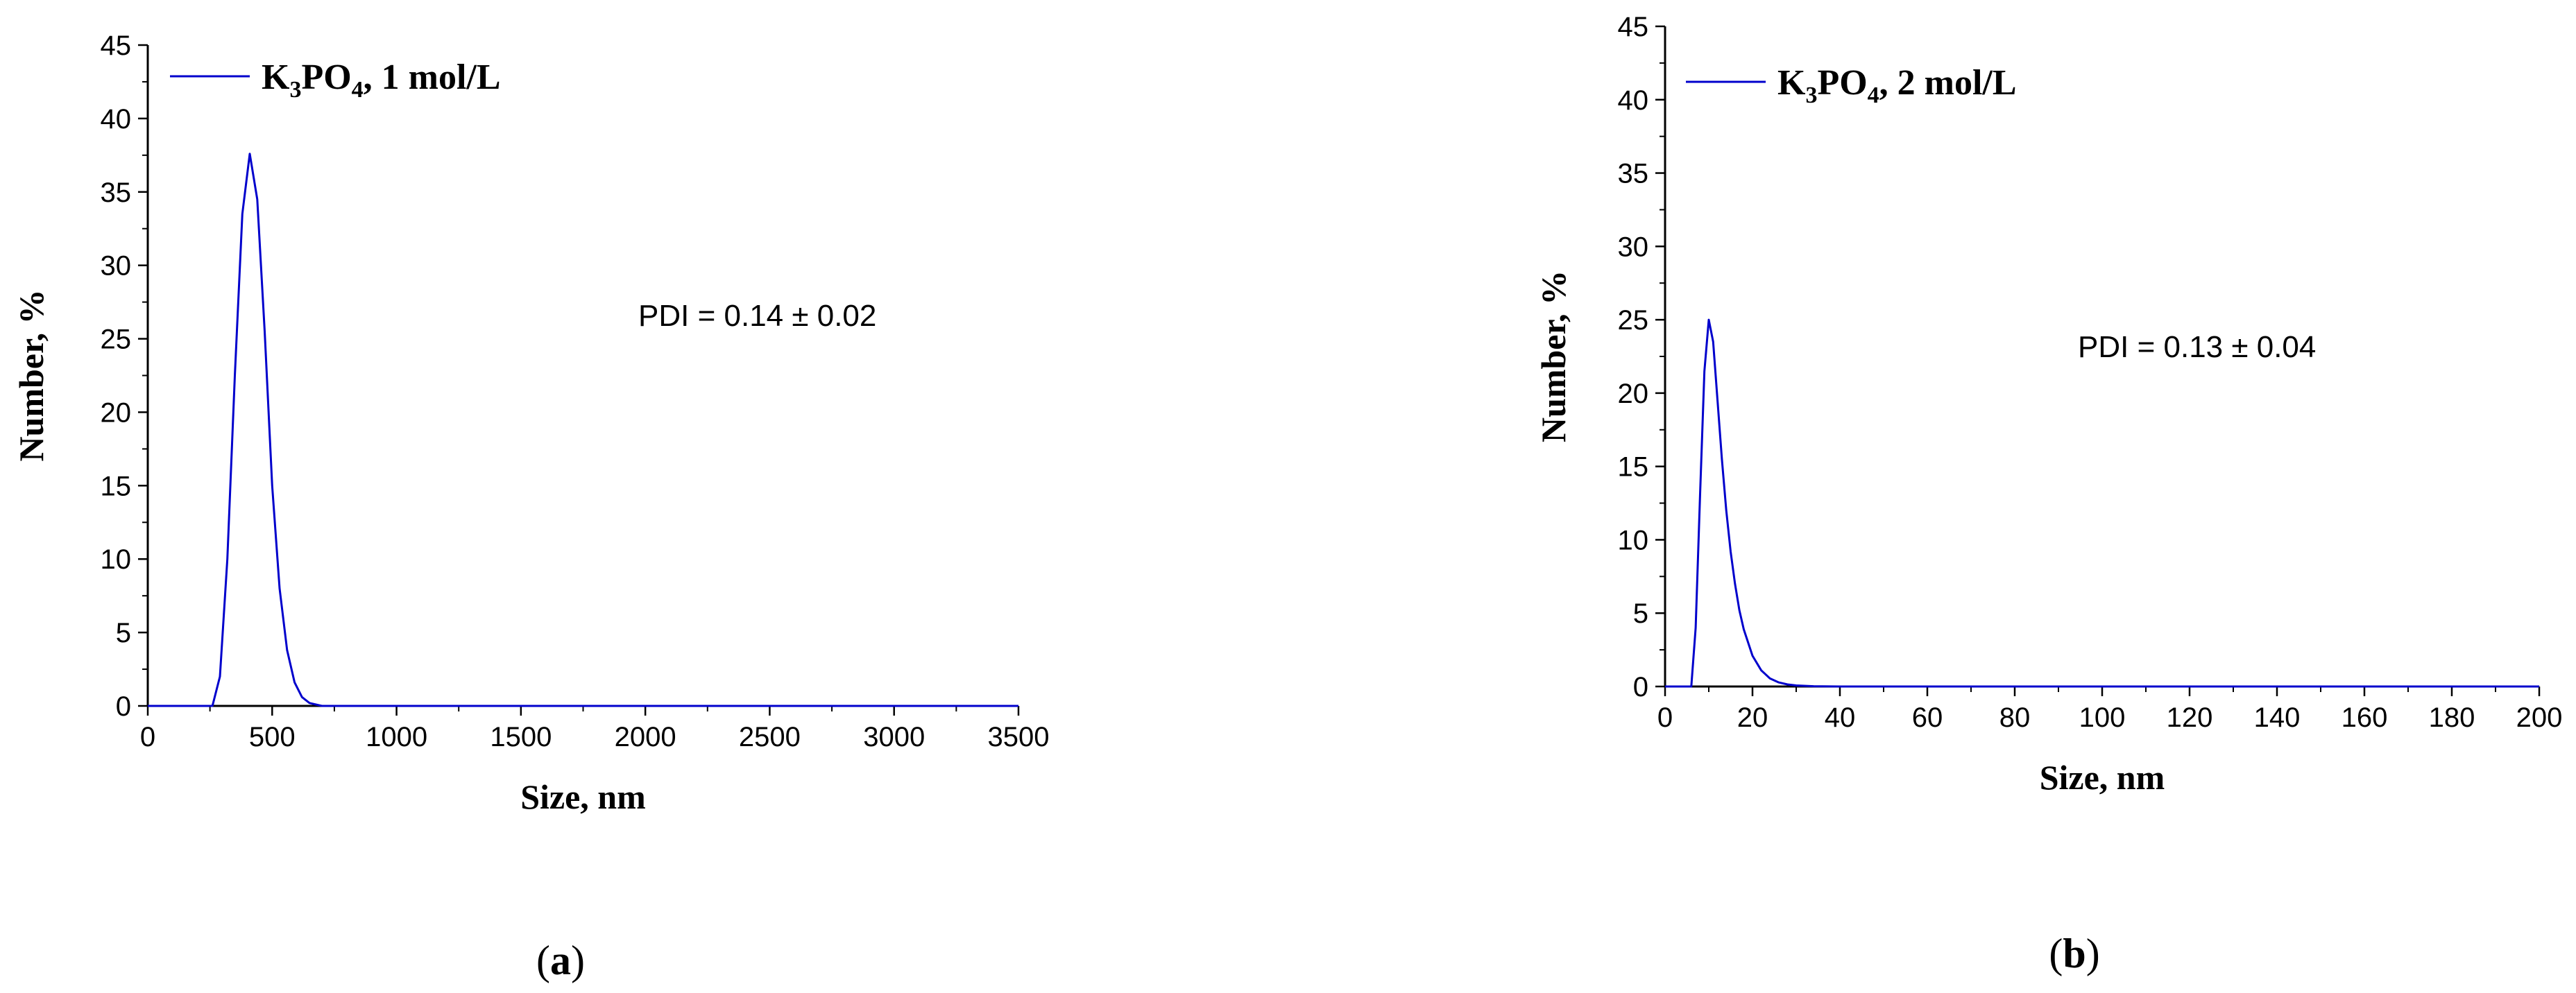 The width and height of the screenshot is (2576, 993). Describe the element at coordinates (645, 737) in the screenshot. I see `x-tick-label: 2000` at that location.